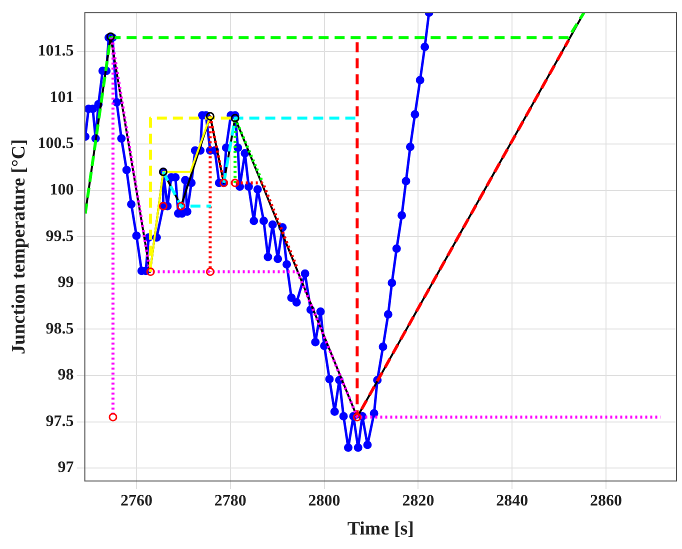 Image resolution: width=682 pixels, height=549 pixels. I want to click on y-tick-label: 97.5, so click(60, 421).